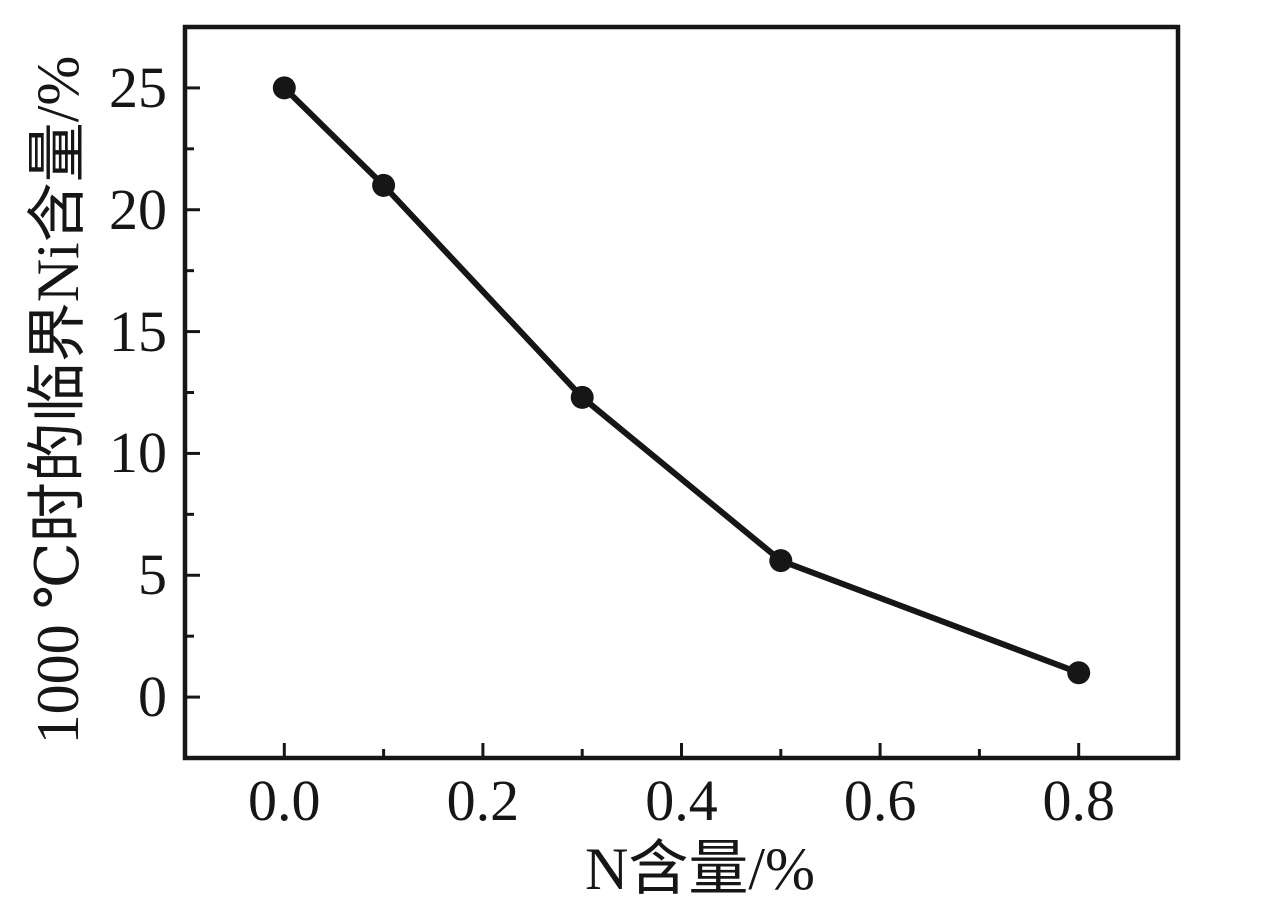  I want to click on y-tick-label: 10, so click(138, 453).